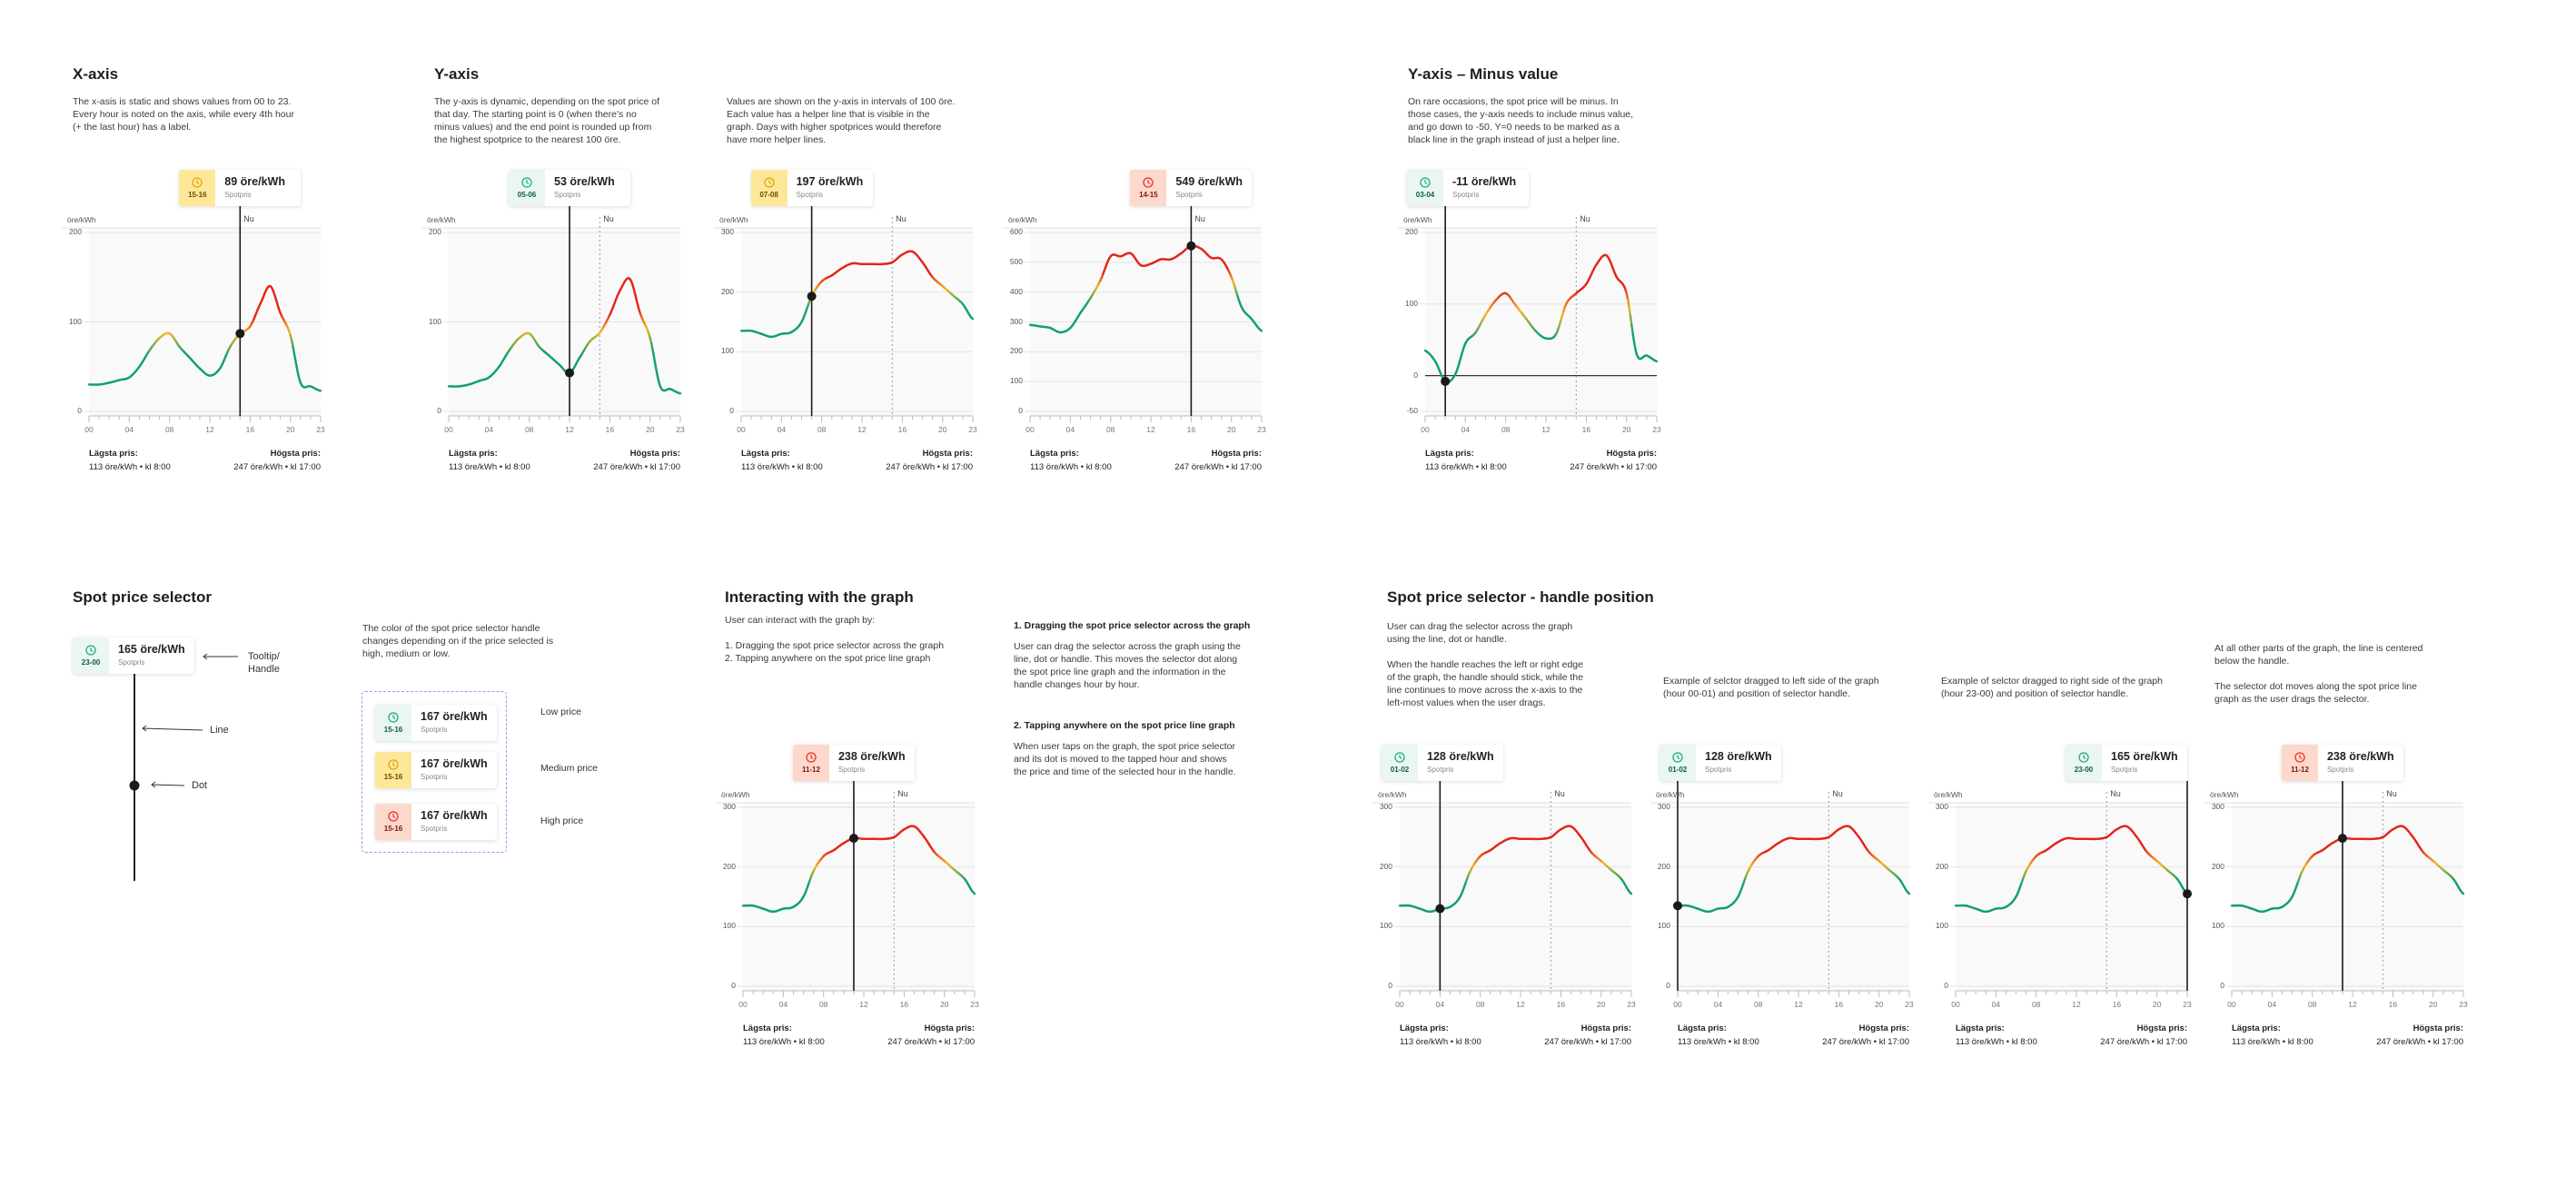  What do you see at coordinates (1941, 806) in the screenshot?
I see `y-tick-label: 300` at bounding box center [1941, 806].